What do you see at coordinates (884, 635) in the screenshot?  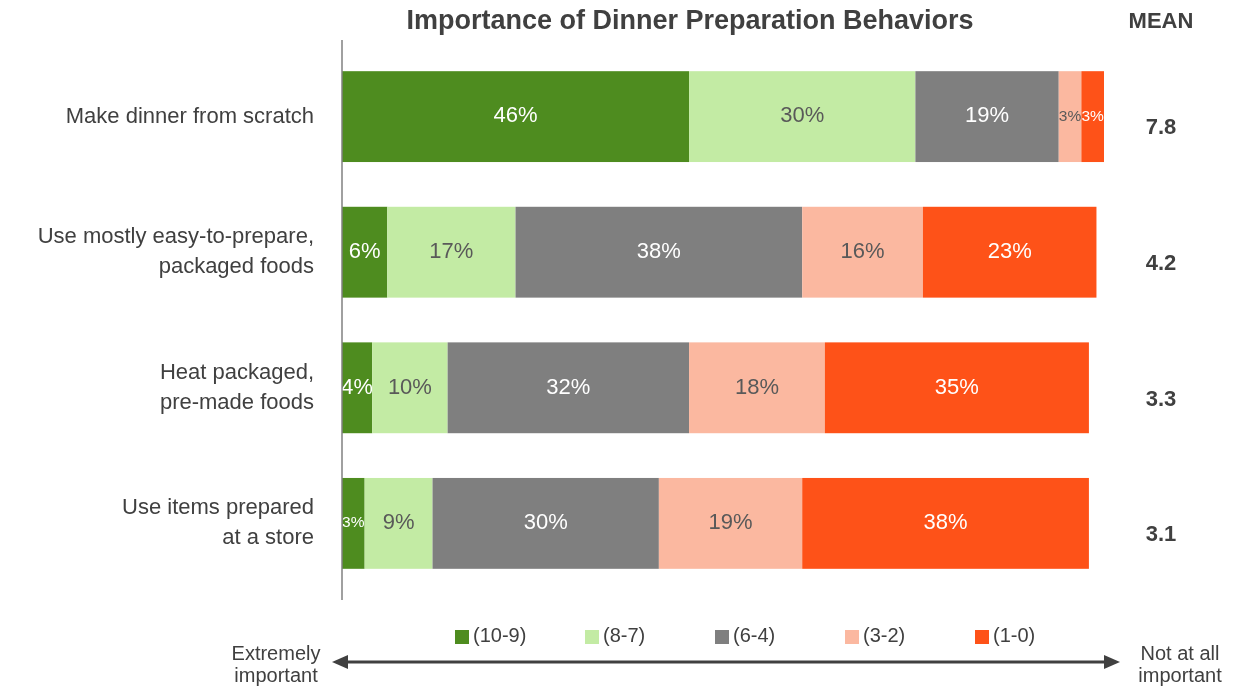 I see `legend-label: (3-2)` at bounding box center [884, 635].